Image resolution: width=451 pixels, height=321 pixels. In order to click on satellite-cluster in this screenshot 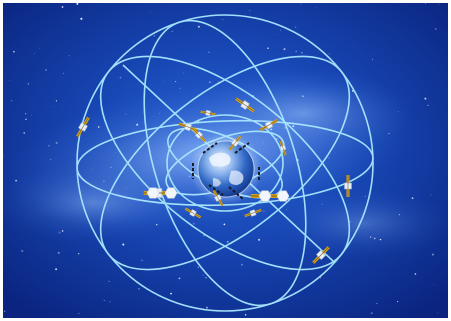, I will do `click(226, 171)`.